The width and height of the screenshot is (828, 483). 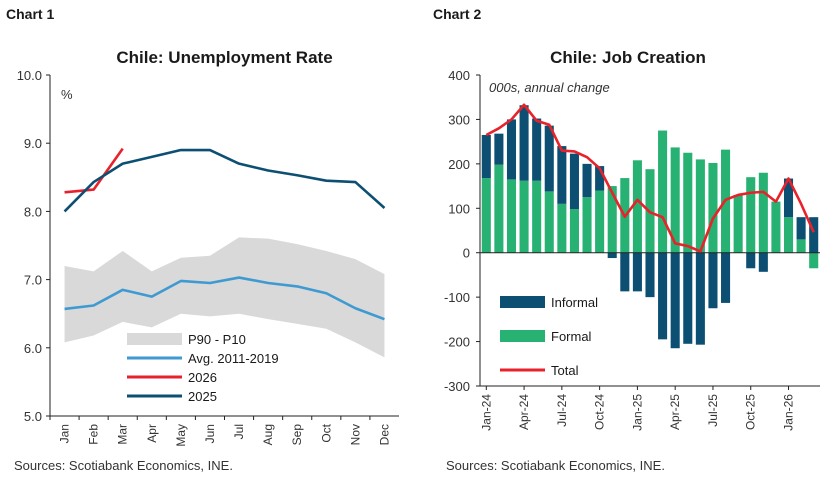 What do you see at coordinates (457, 386) in the screenshot?
I see `chart2-y-tick-label: -300` at bounding box center [457, 386].